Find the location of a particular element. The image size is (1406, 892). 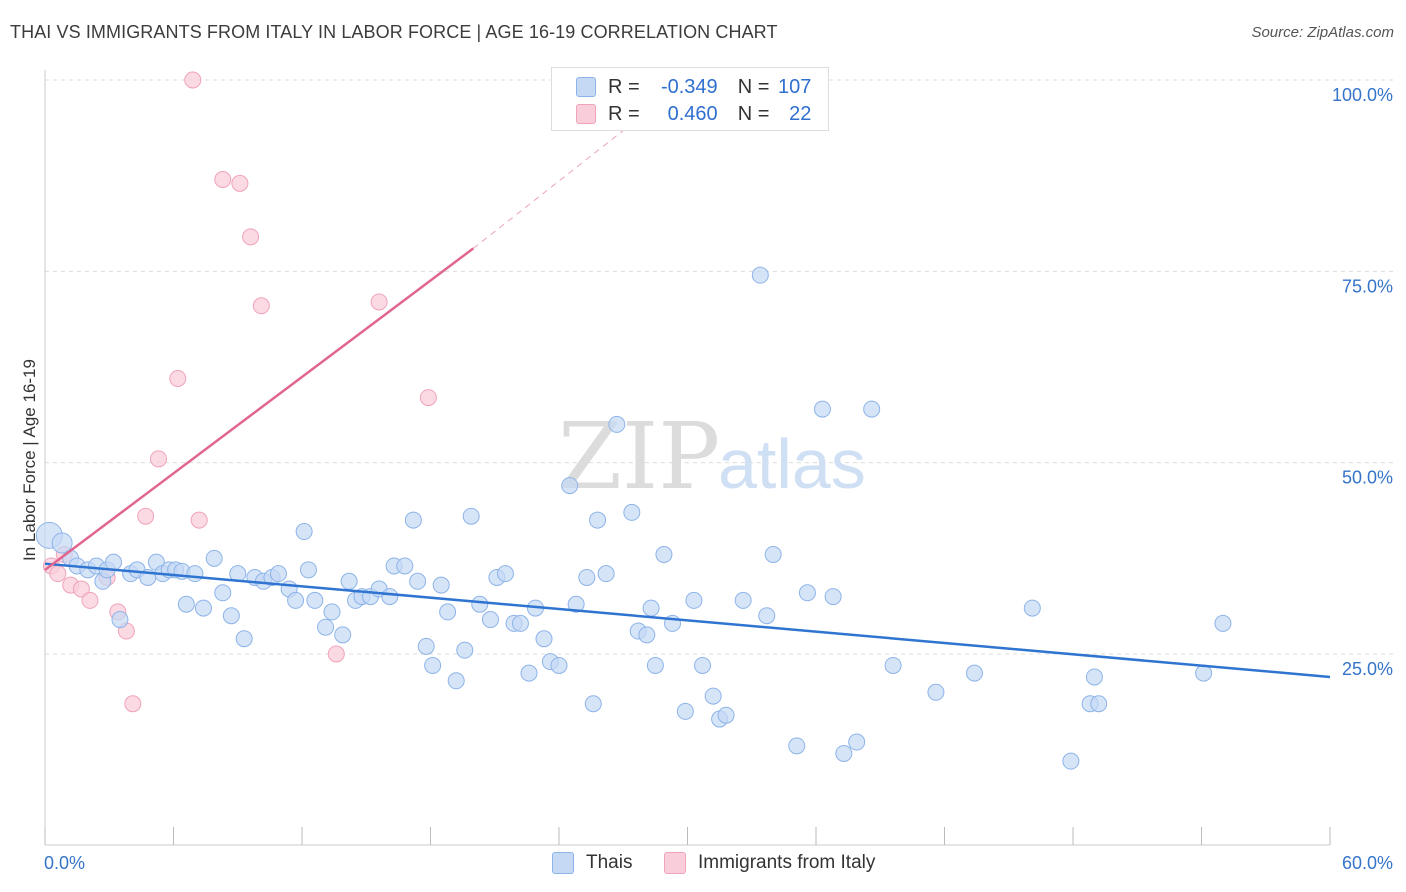

italy-r-value: 0.460 is located at coordinates (692, 113).